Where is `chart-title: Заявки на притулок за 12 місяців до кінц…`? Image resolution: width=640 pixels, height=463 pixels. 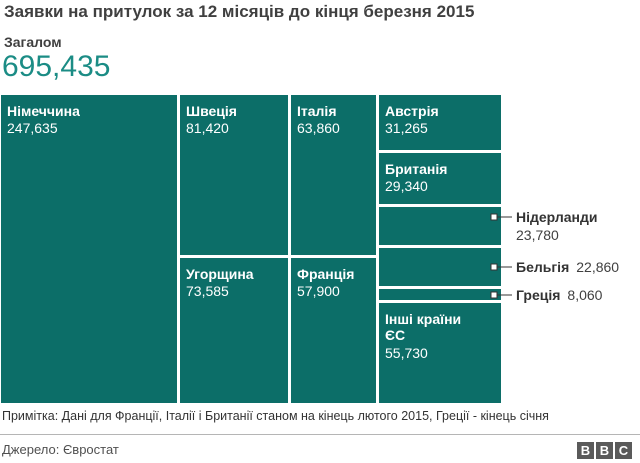
chart-title: Заявки на притулок за 12 місяців до кінц… is located at coordinates (239, 11).